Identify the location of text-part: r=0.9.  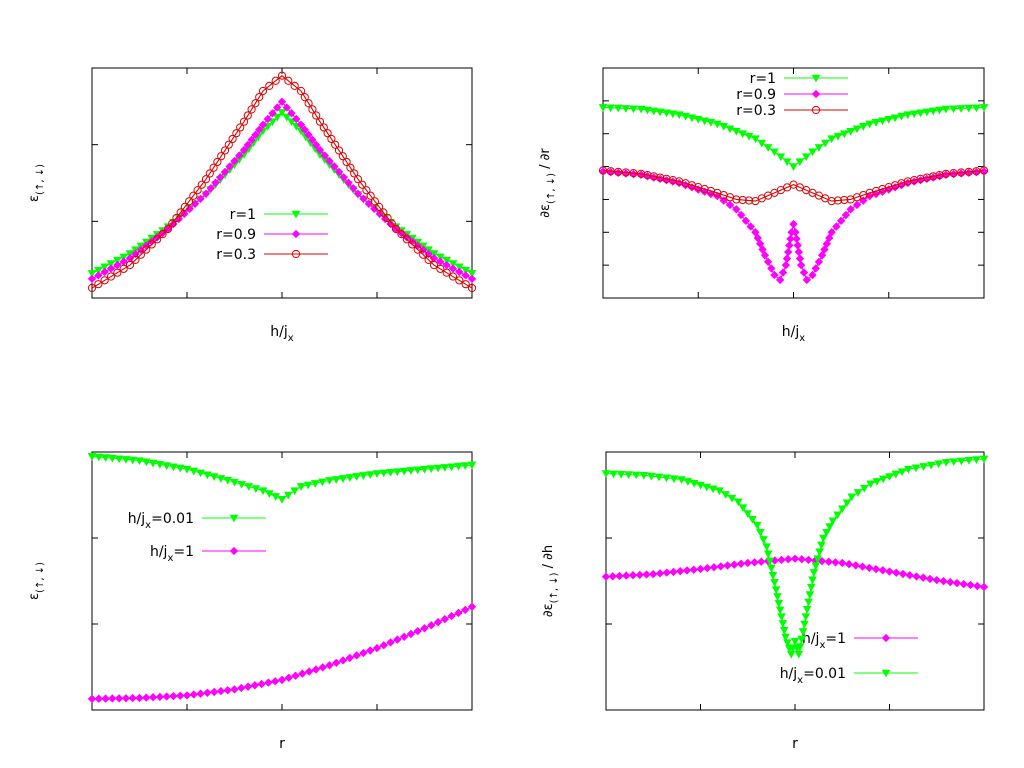
(756, 95).